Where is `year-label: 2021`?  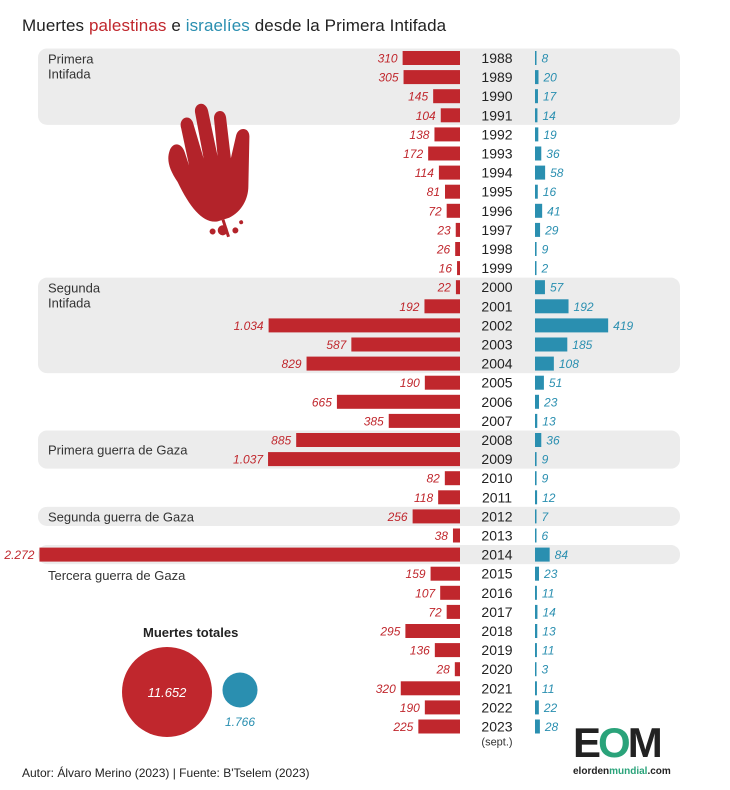
year-label: 2021 is located at coordinates (496, 688).